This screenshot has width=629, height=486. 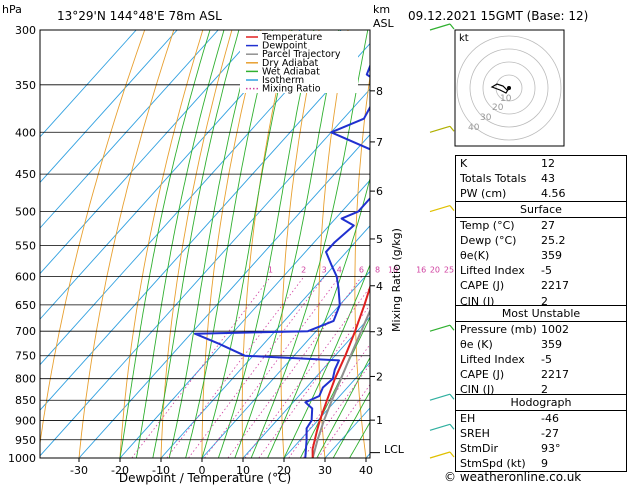 I want to click on pressure-tick-label: 300, so click(x=25, y=30).